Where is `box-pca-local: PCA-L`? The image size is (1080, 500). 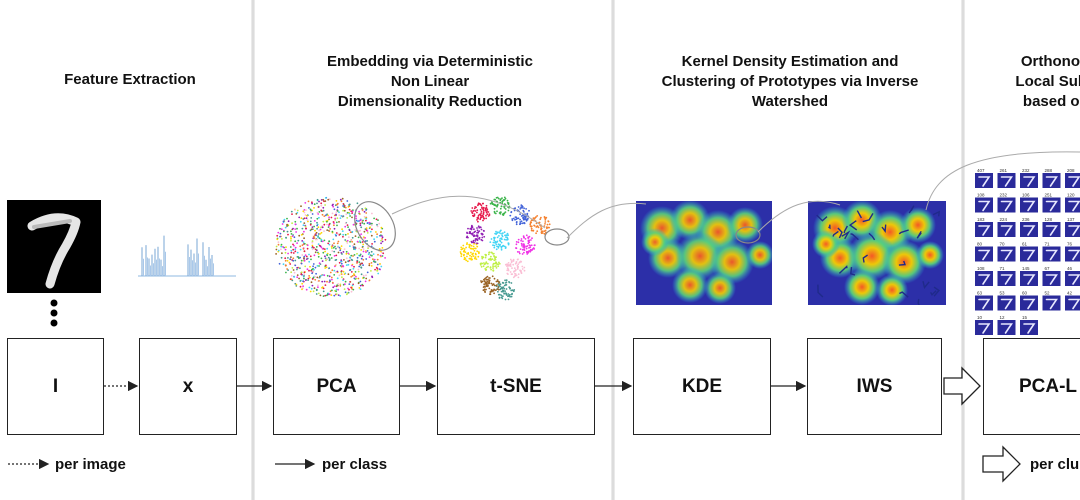
box-pca-local: PCA-L is located at coordinates (1031, 386).